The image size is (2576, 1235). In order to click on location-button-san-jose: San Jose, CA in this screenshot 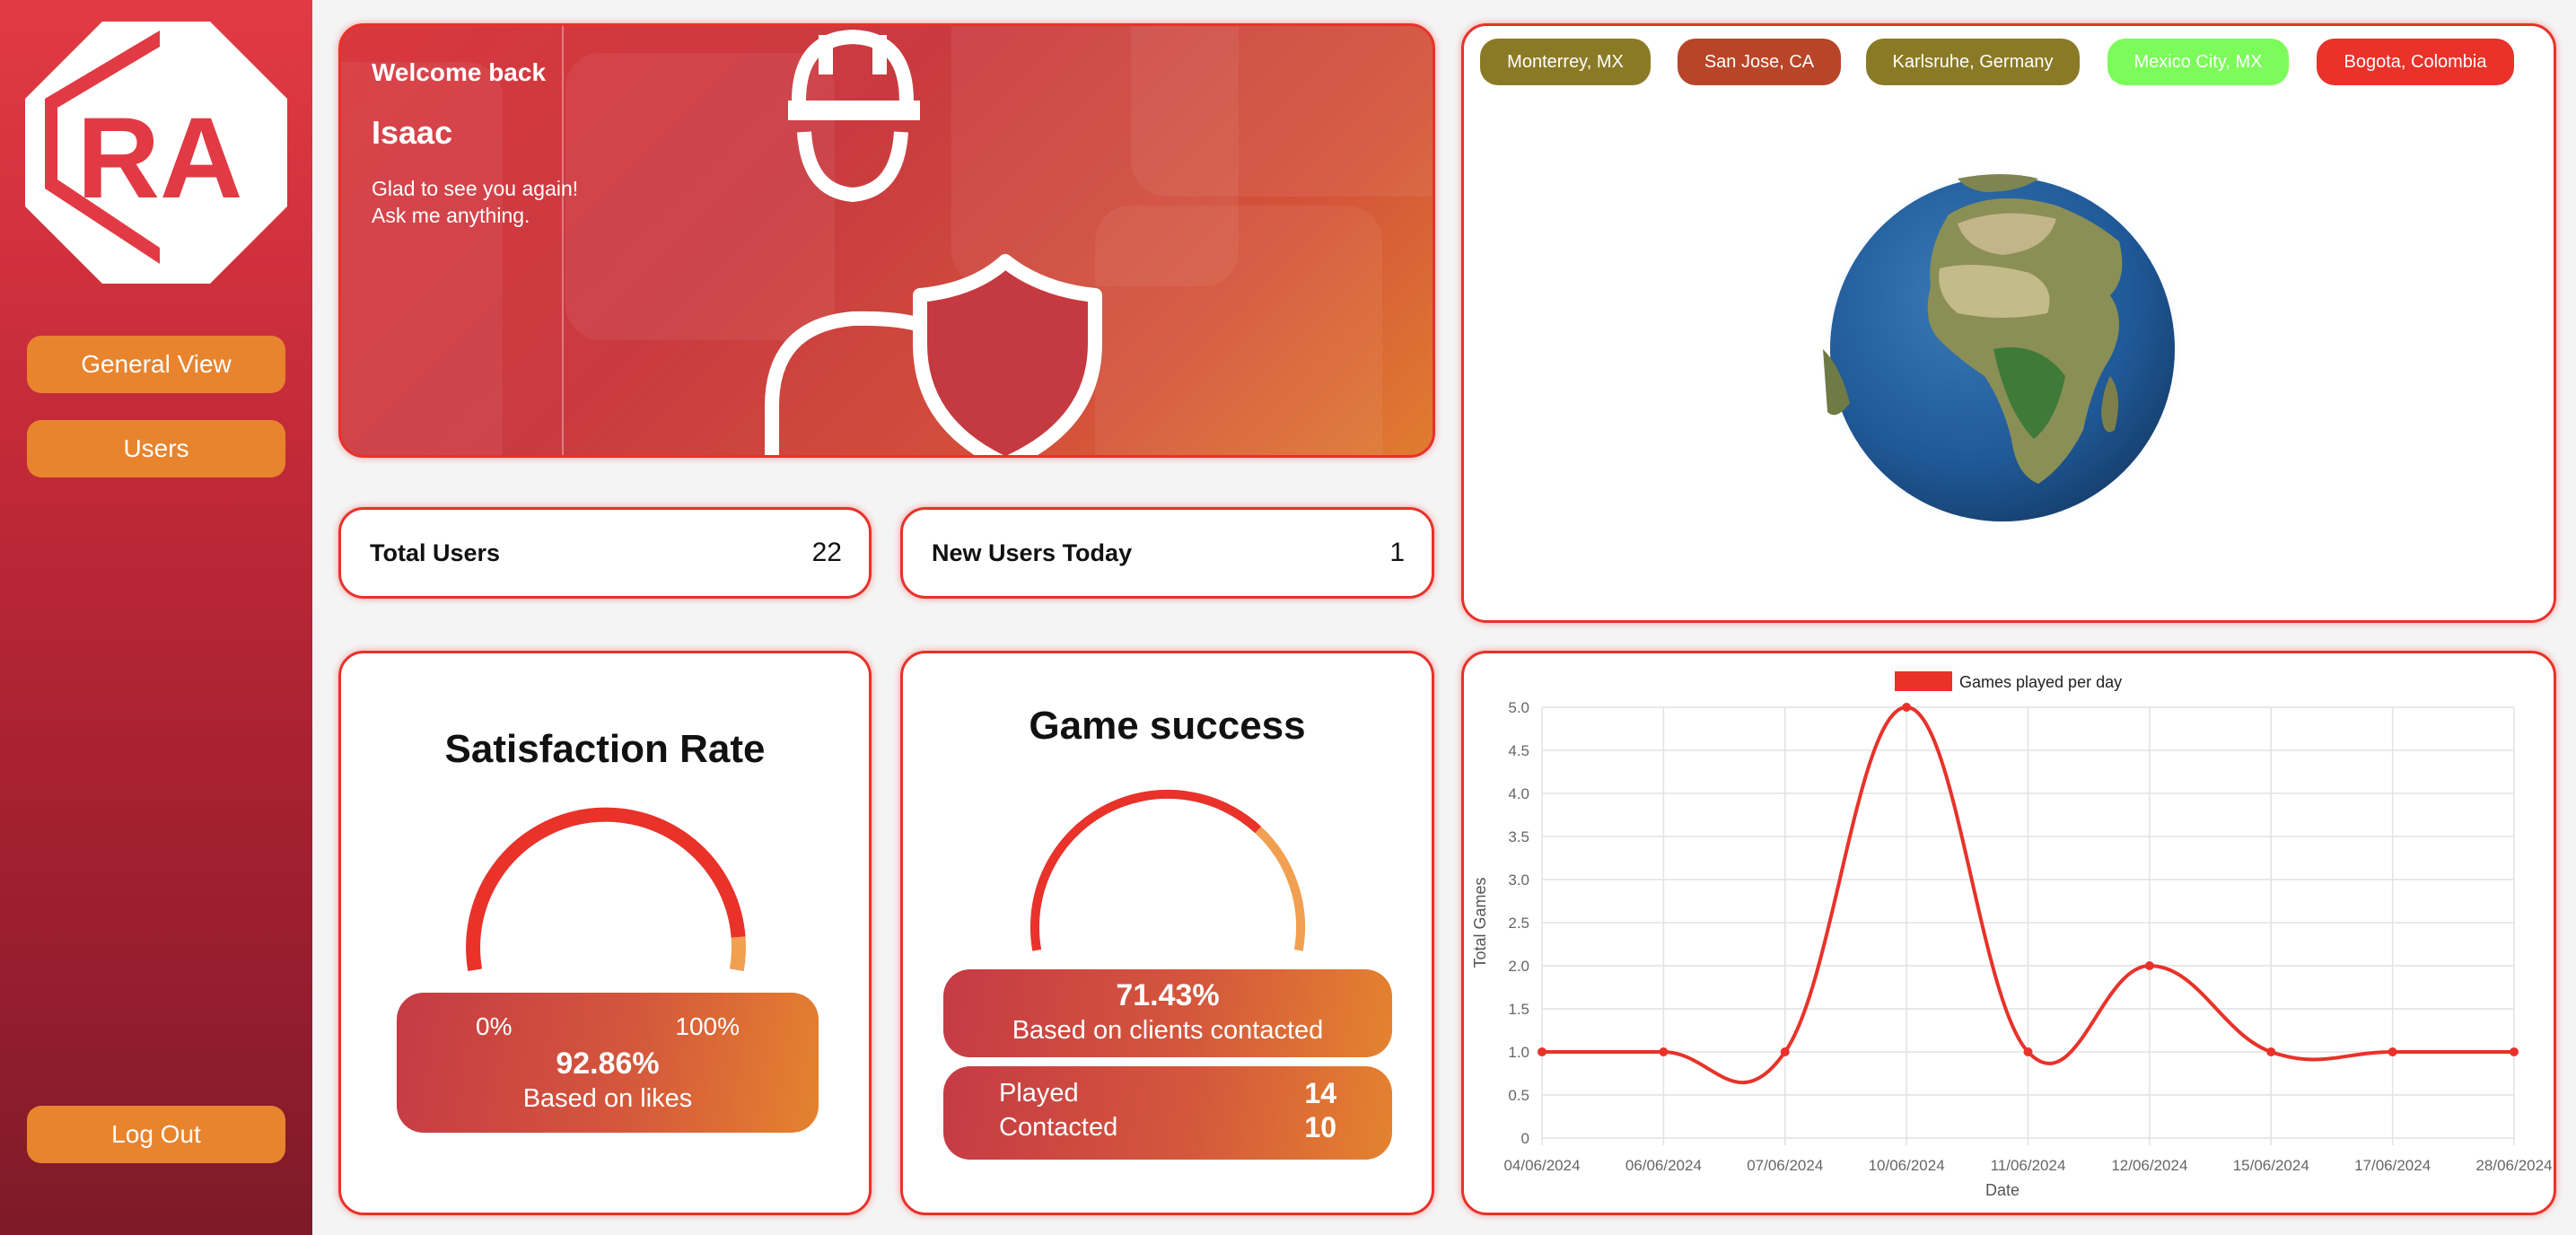, I will do `click(1759, 62)`.